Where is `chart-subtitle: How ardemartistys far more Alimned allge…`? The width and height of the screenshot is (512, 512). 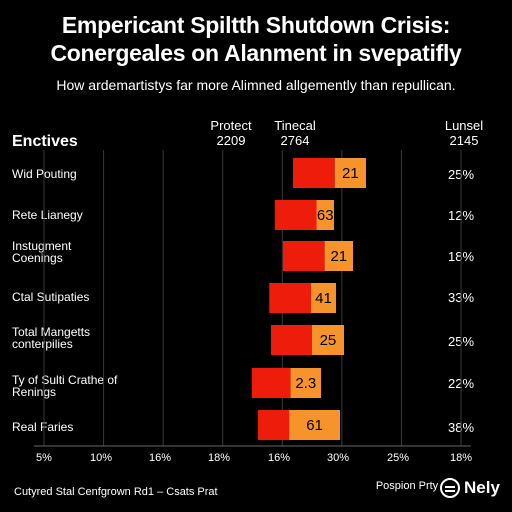 chart-subtitle: How ardemartistys far more Alimned allge… is located at coordinates (256, 85).